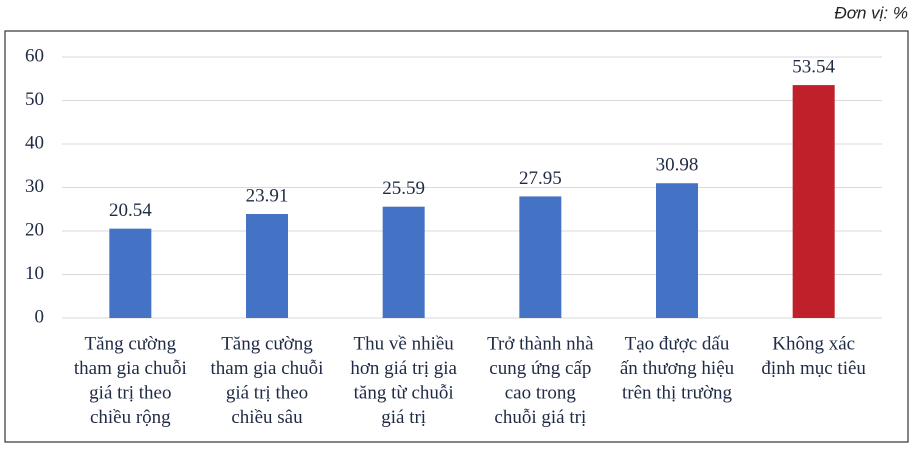 The height and width of the screenshot is (449, 920). Describe the element at coordinates (34, 99) in the screenshot. I see `y-tick-label: 50` at that location.